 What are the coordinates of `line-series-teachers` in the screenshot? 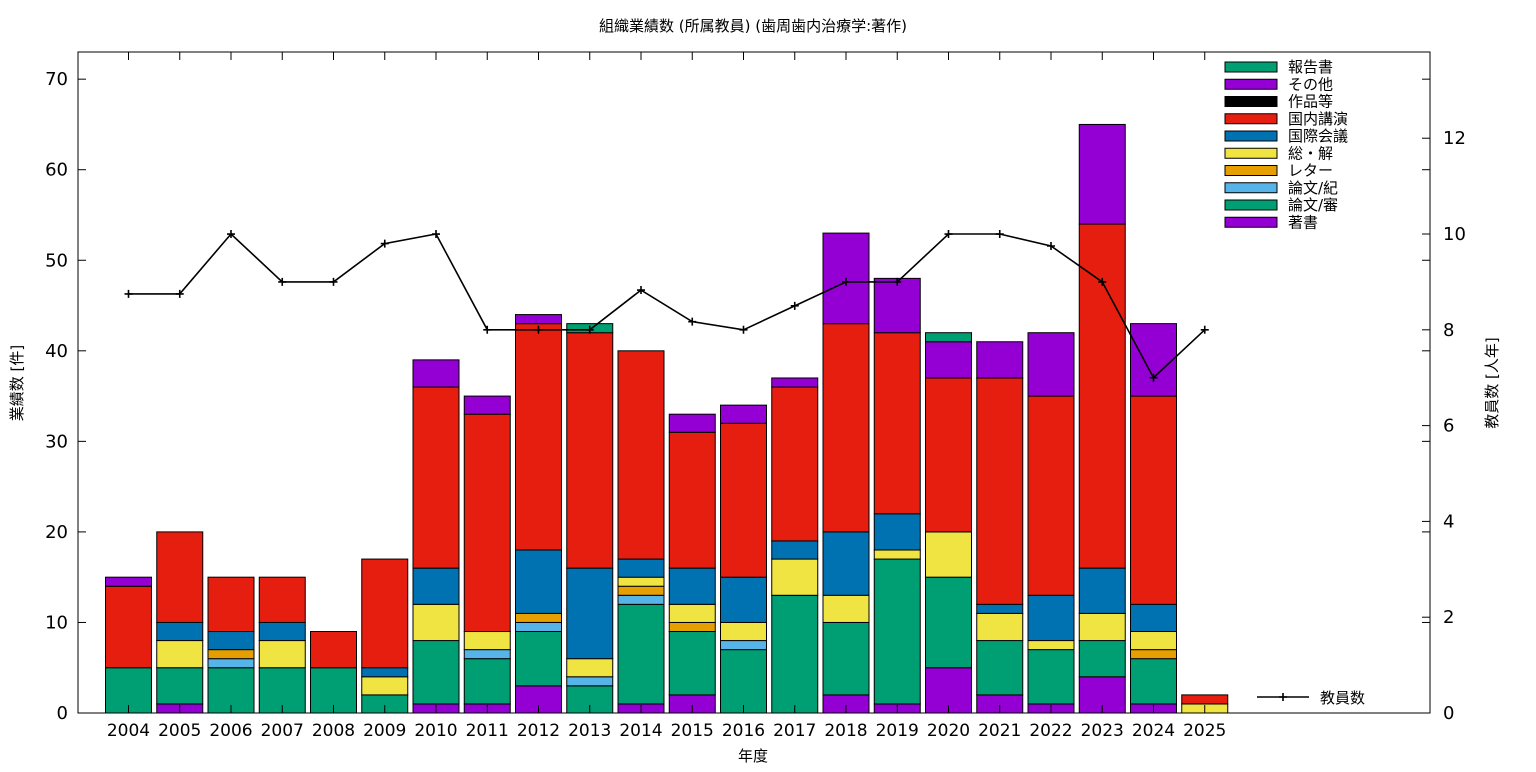 It's located at (667, 306).